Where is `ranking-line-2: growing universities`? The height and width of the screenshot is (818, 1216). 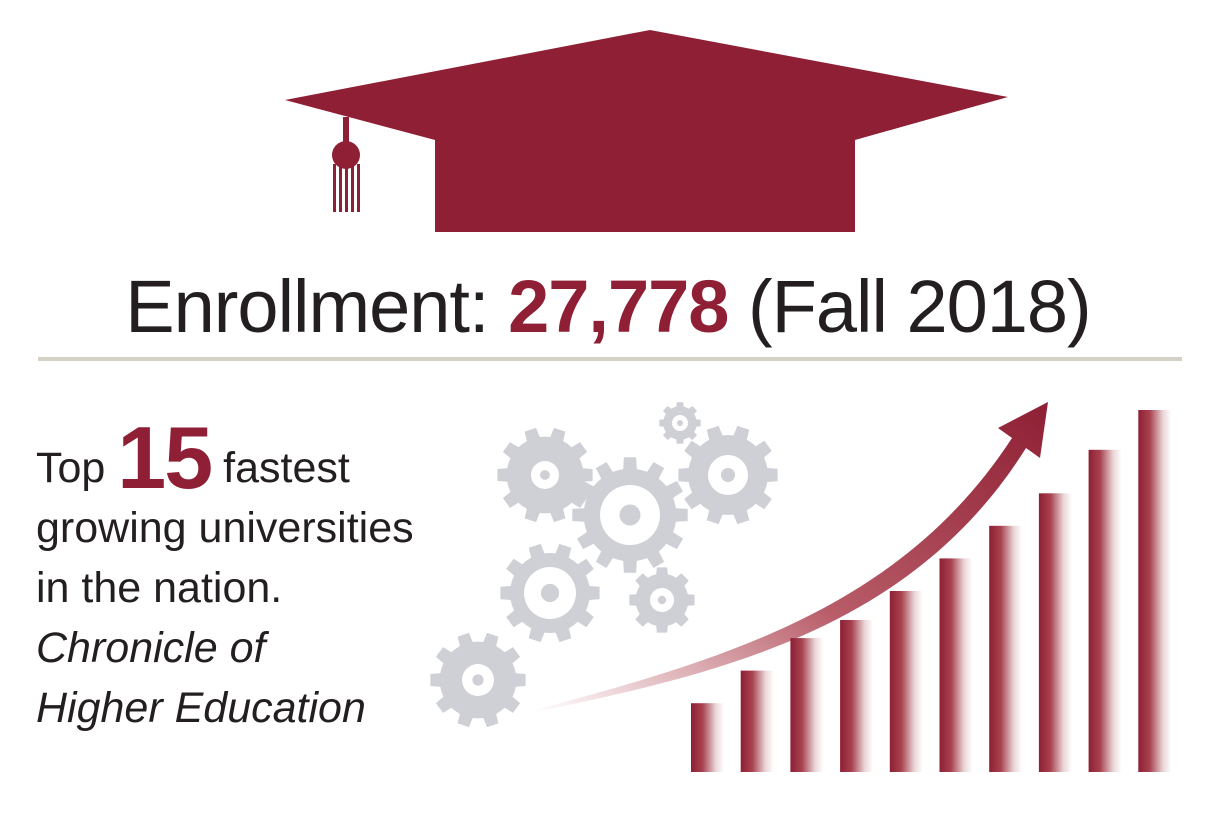
ranking-line-2: growing universities is located at coordinates (225, 528).